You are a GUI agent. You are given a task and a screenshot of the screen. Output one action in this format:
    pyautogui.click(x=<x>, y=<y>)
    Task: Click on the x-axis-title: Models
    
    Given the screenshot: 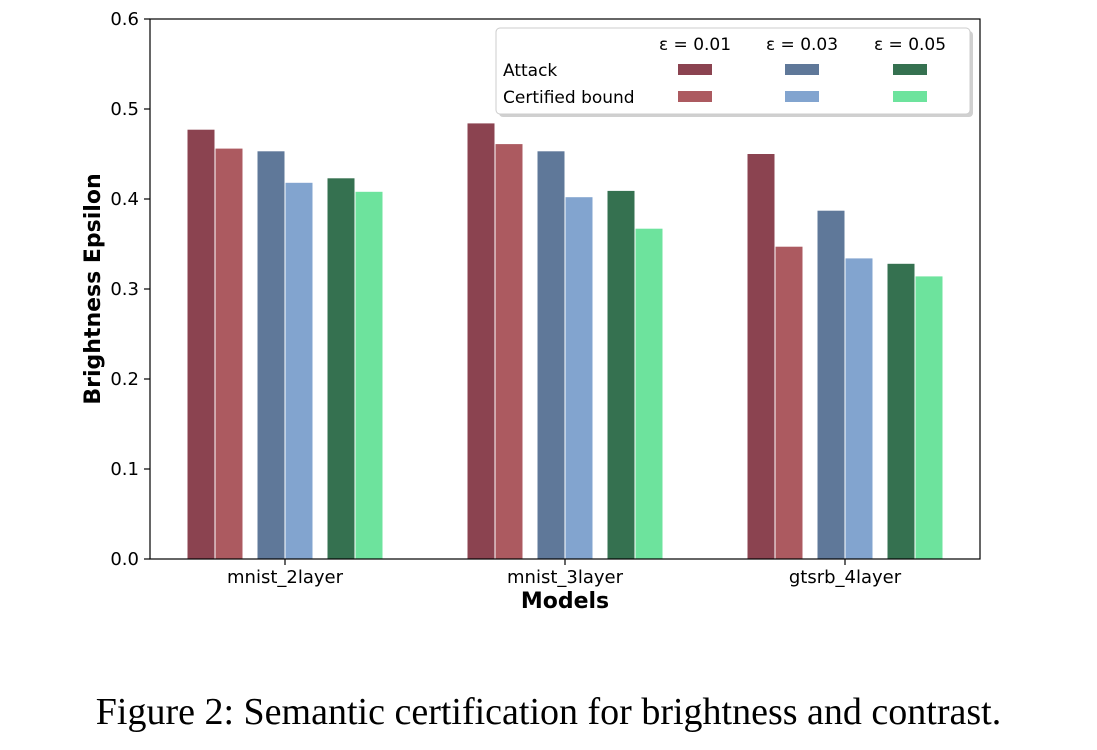 What is the action you would take?
    pyautogui.click(x=565, y=601)
    